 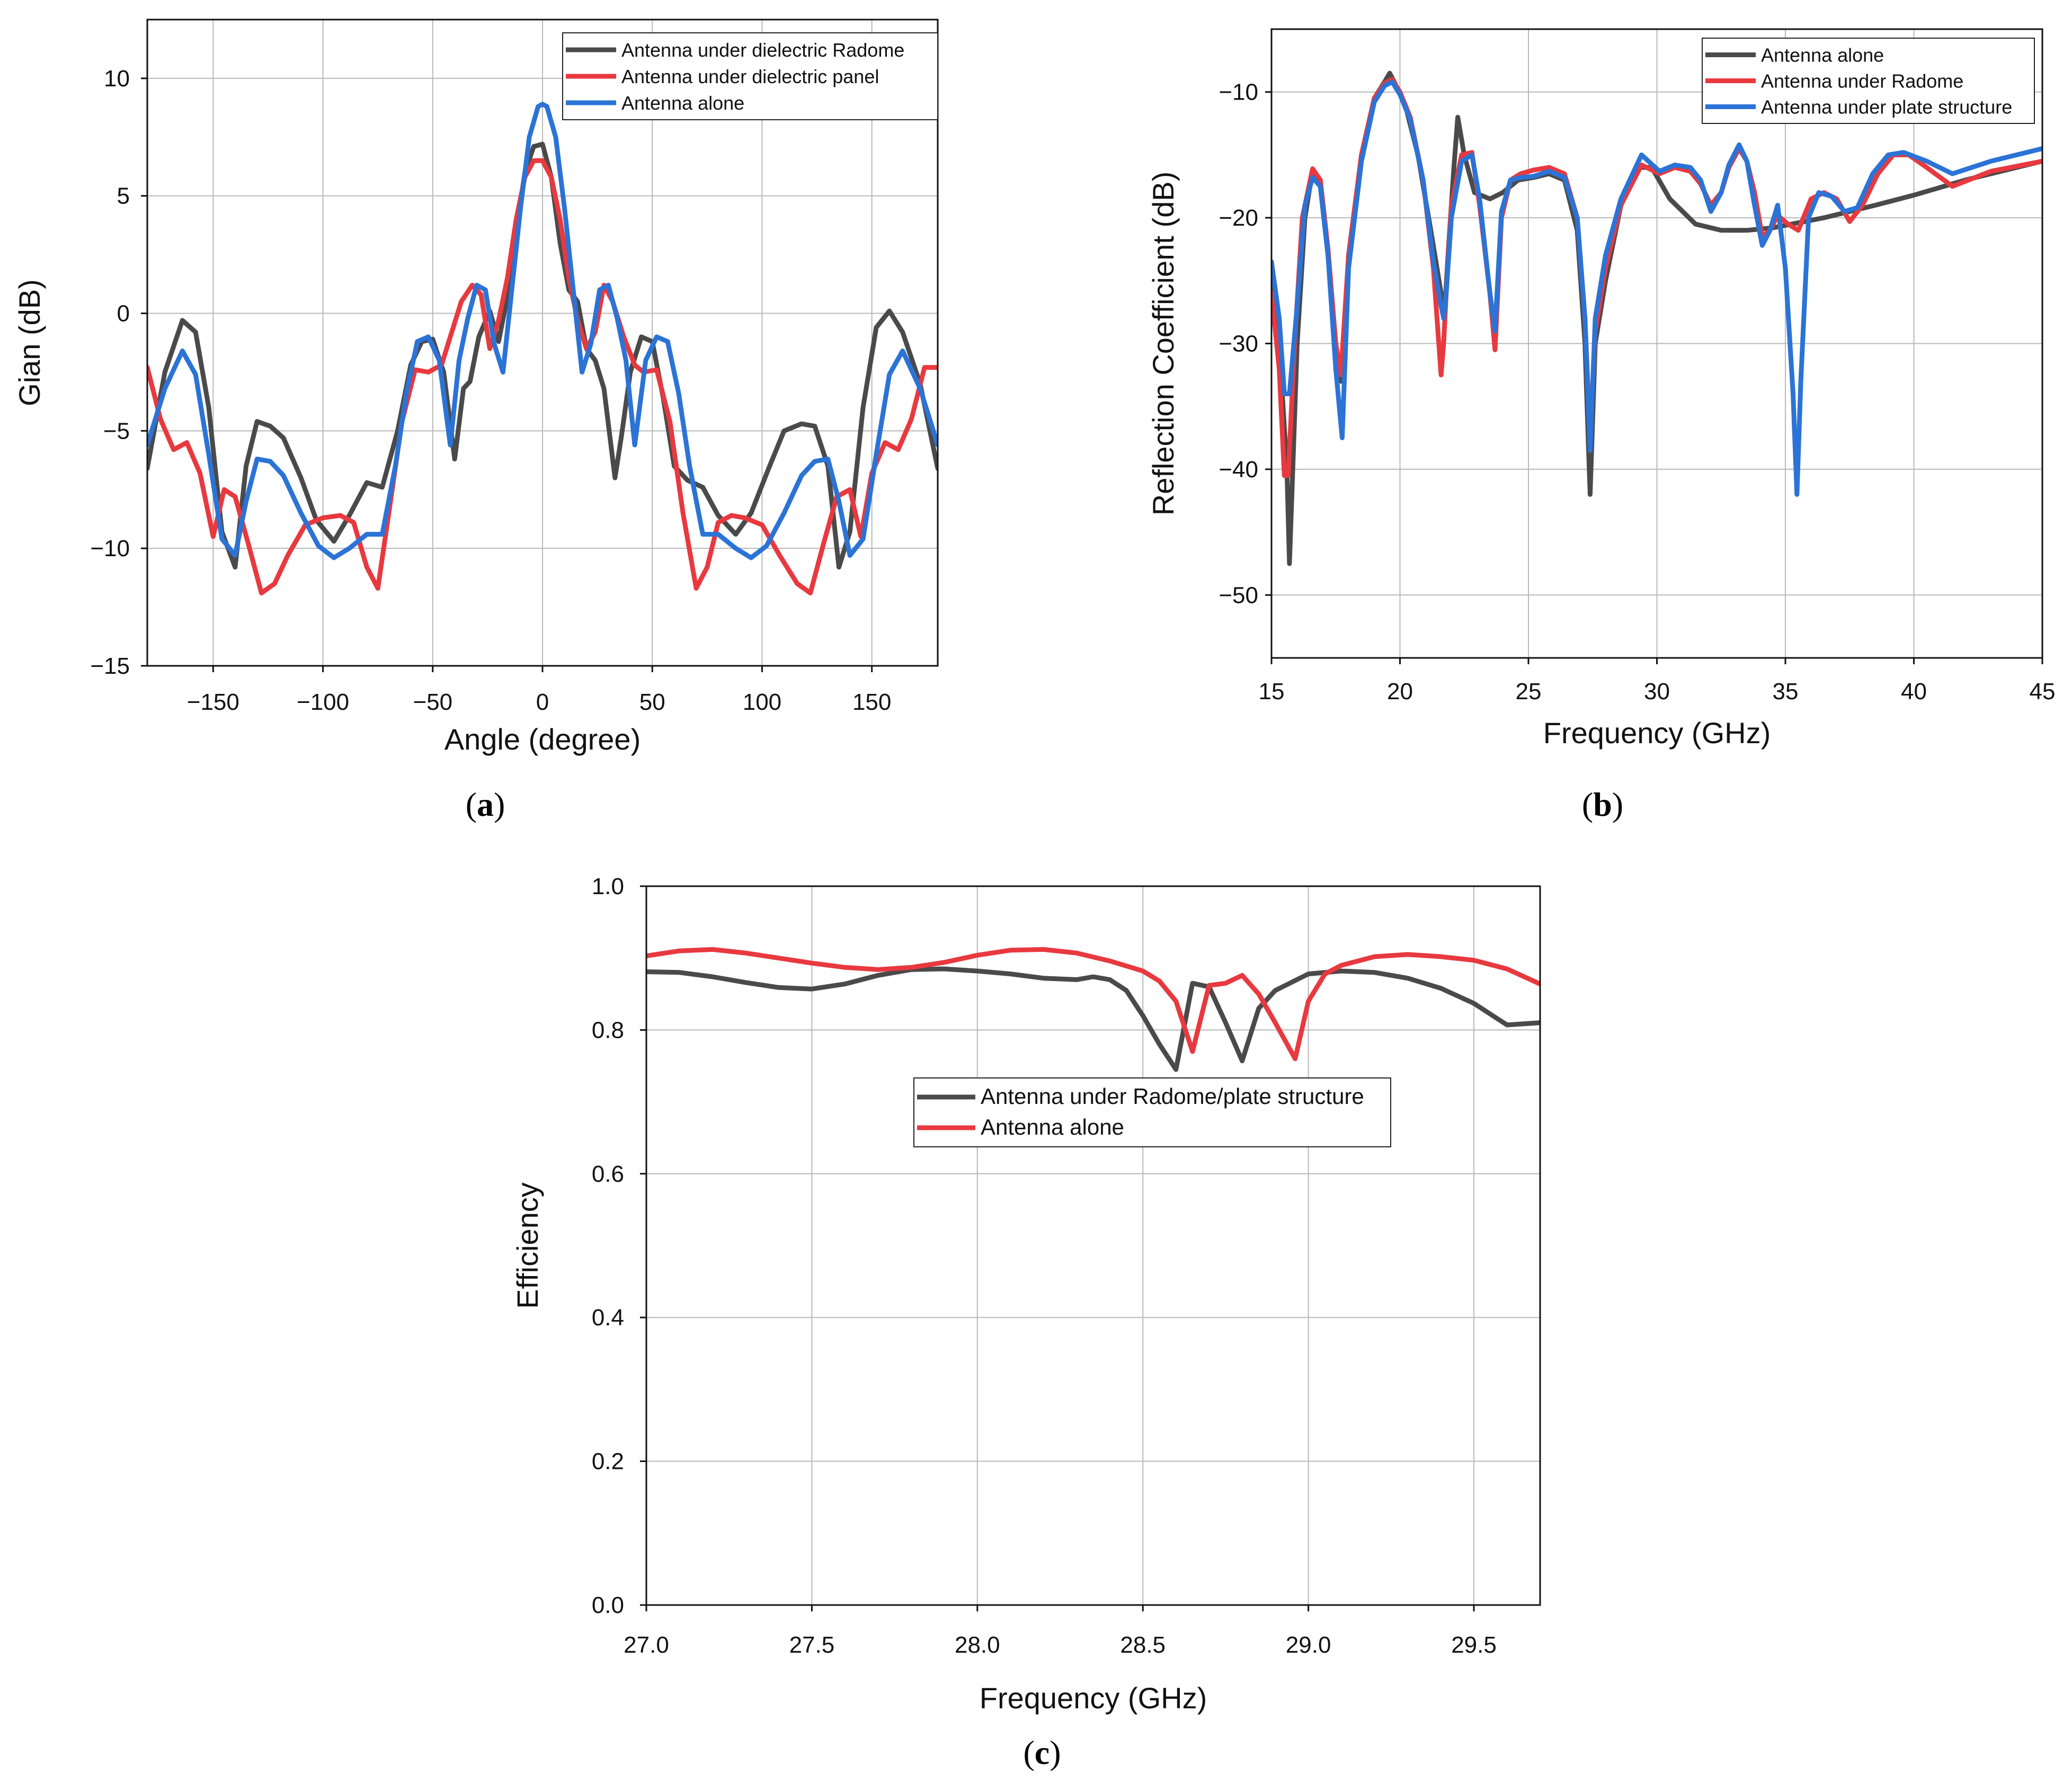 I want to click on x-tick-label: 0, so click(x=542, y=702).